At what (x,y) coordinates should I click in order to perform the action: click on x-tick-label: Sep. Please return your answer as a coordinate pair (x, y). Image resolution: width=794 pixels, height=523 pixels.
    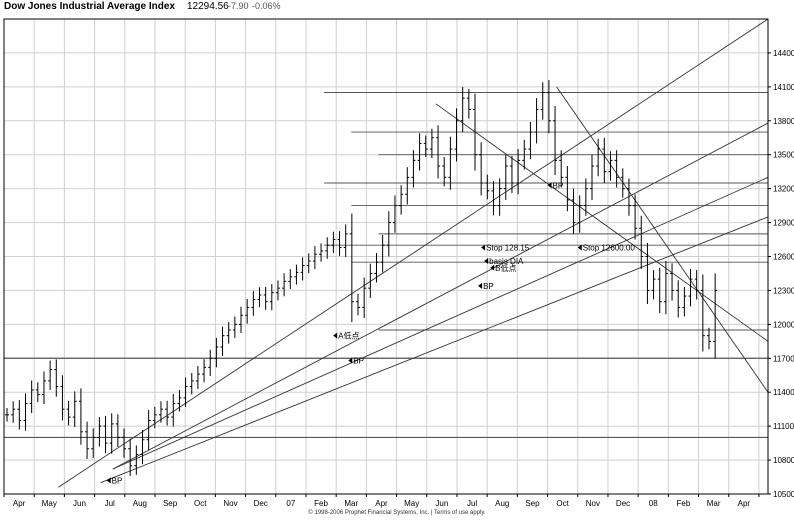
    Looking at the image, I should click on (170, 503).